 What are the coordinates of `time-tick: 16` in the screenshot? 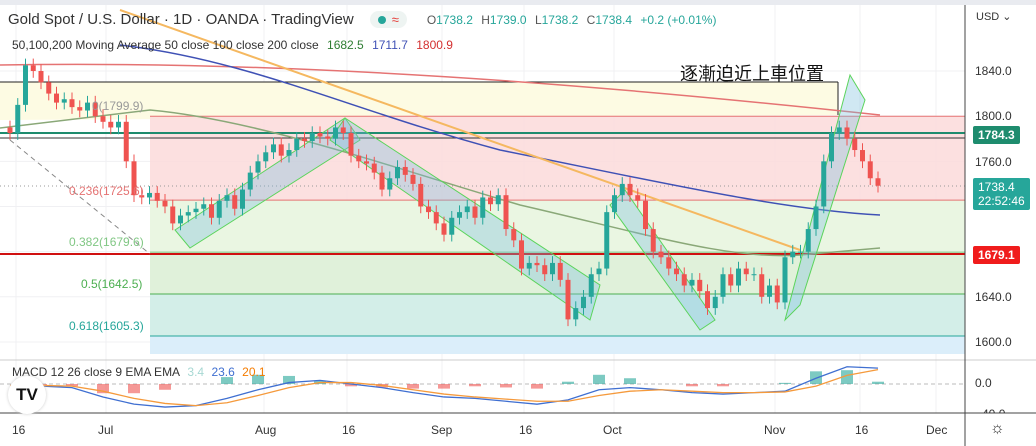 It's located at (19, 430).